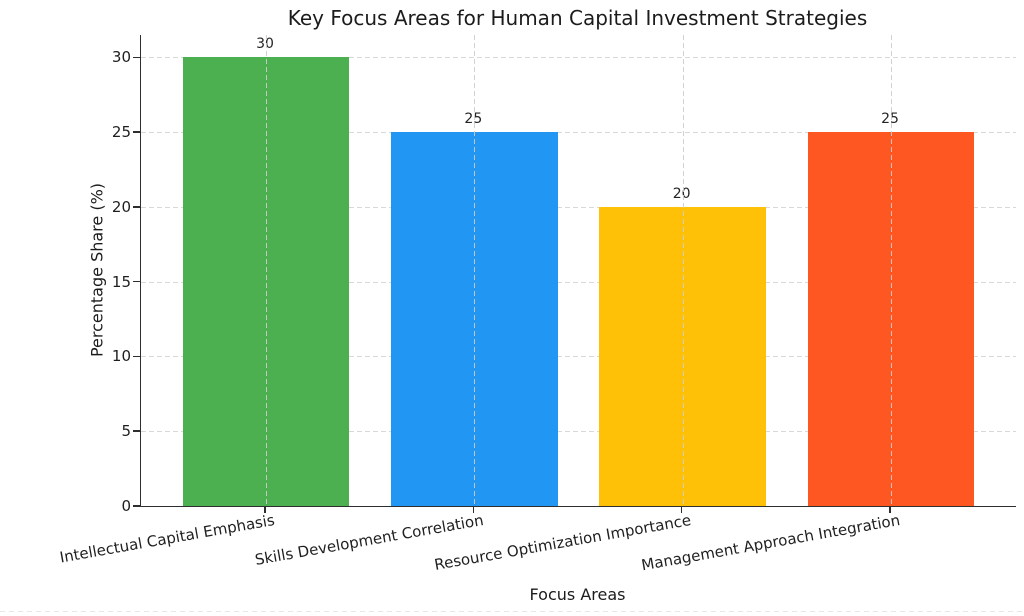 The image size is (1024, 616). What do you see at coordinates (121, 132) in the screenshot?
I see `y-tick-label: 25` at bounding box center [121, 132].